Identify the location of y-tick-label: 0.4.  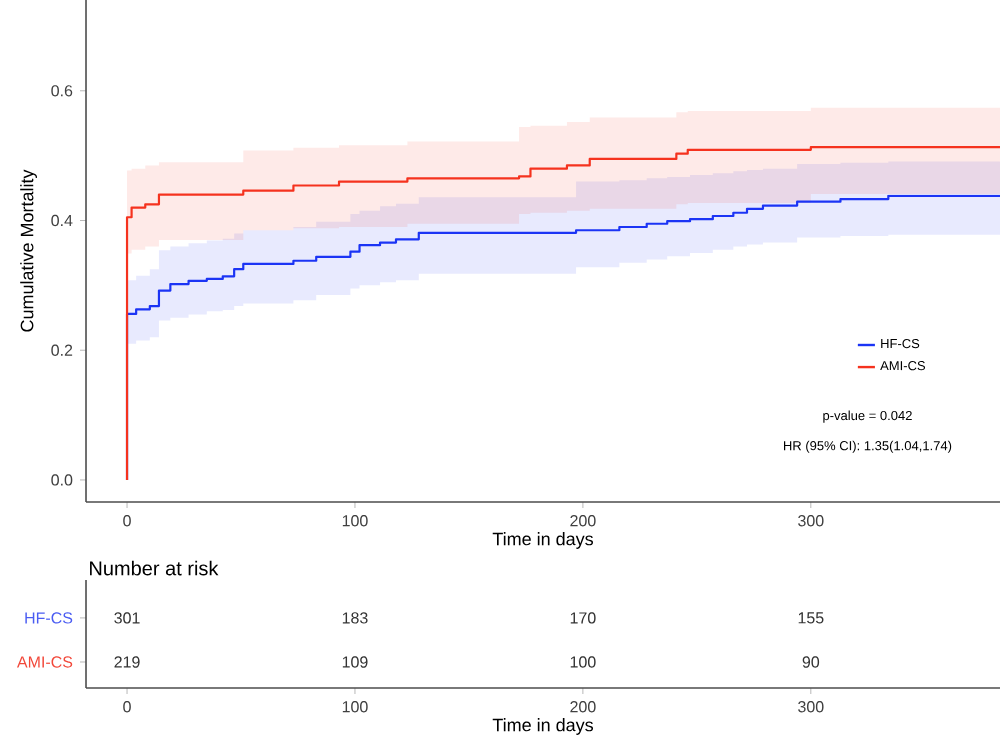
(62, 220).